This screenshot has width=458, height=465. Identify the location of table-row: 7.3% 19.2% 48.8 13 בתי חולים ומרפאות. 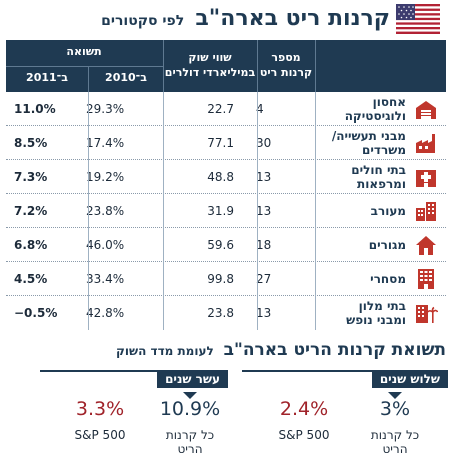
(226, 177).